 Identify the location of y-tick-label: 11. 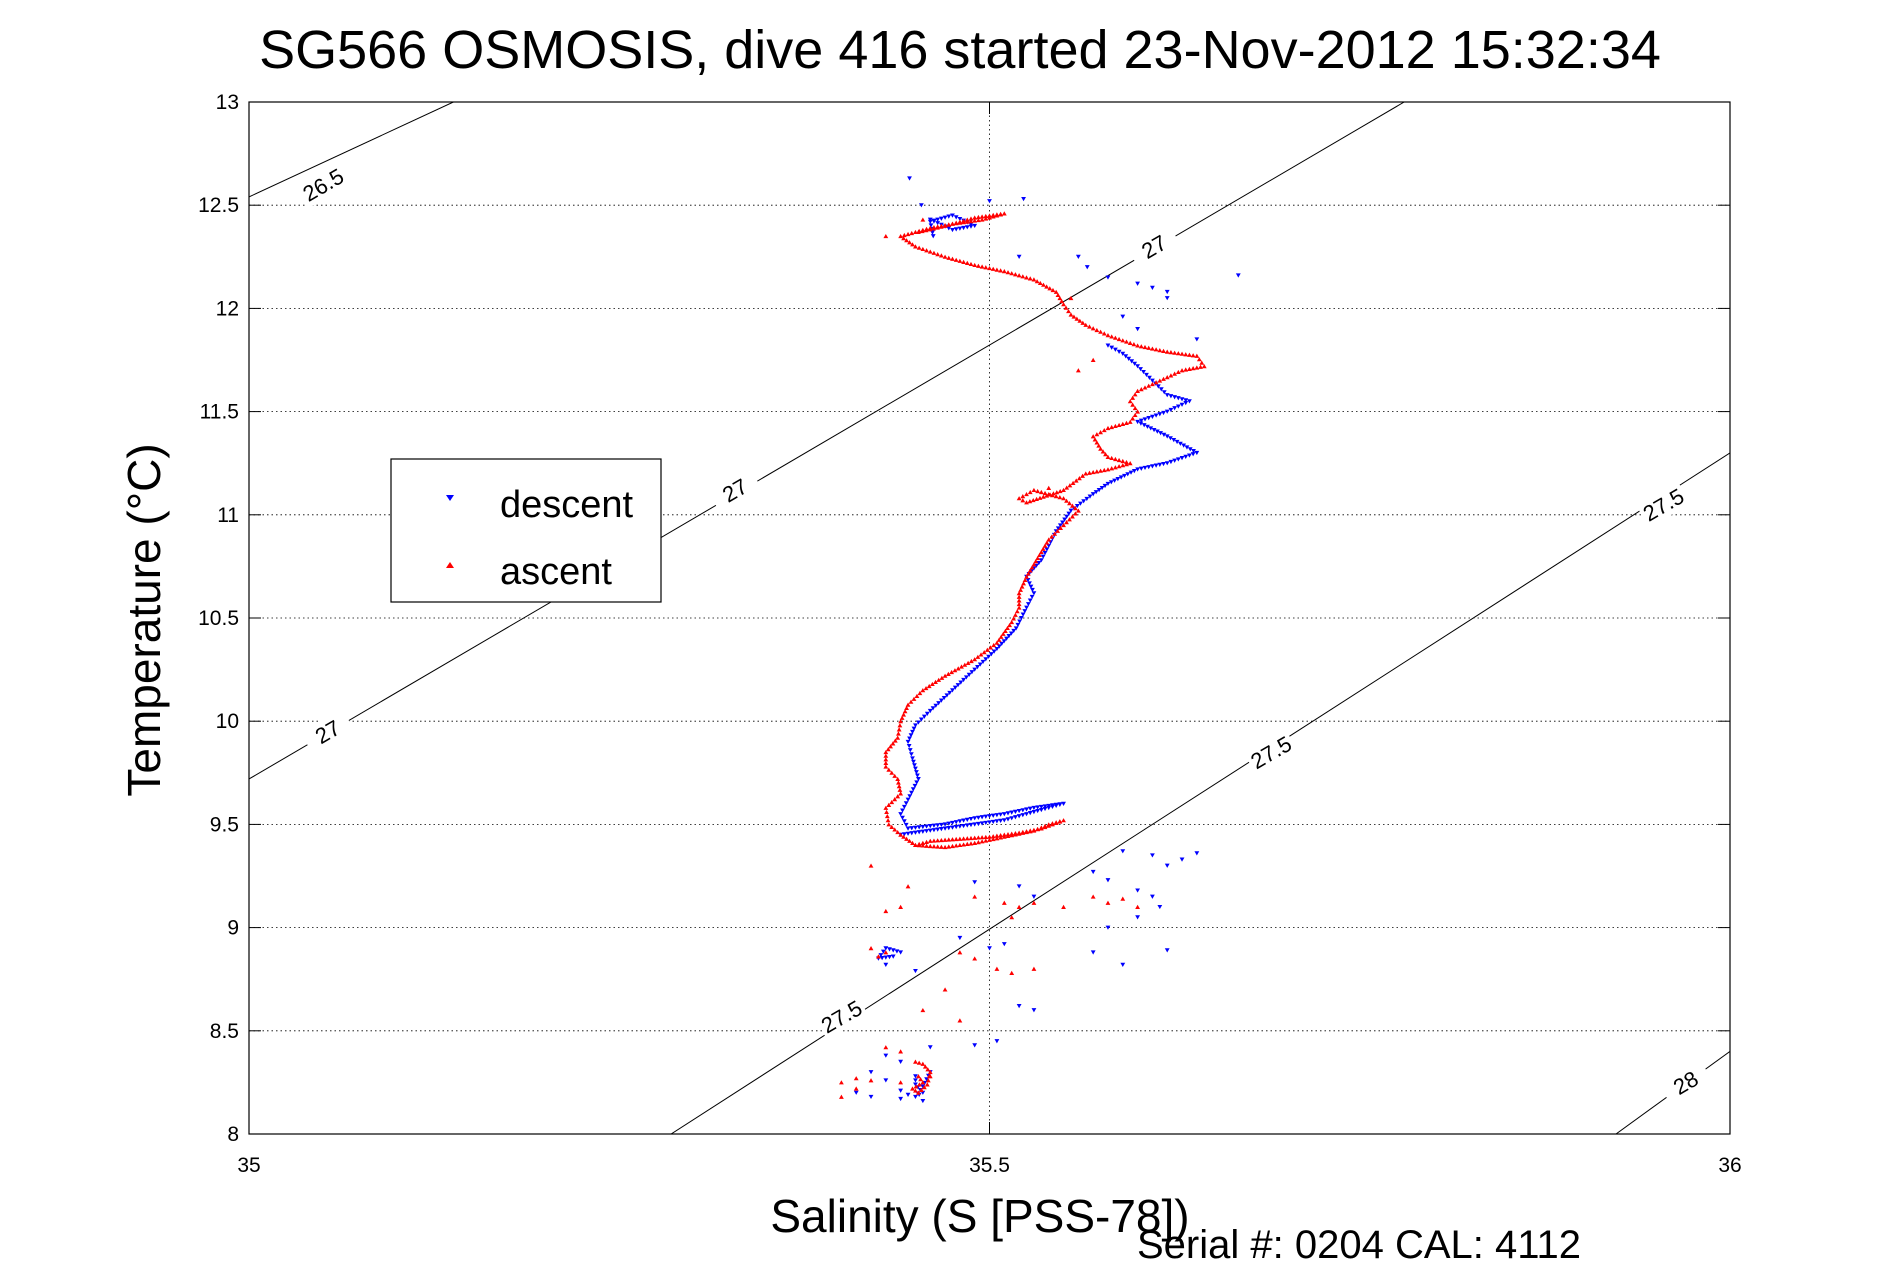
(228, 515).